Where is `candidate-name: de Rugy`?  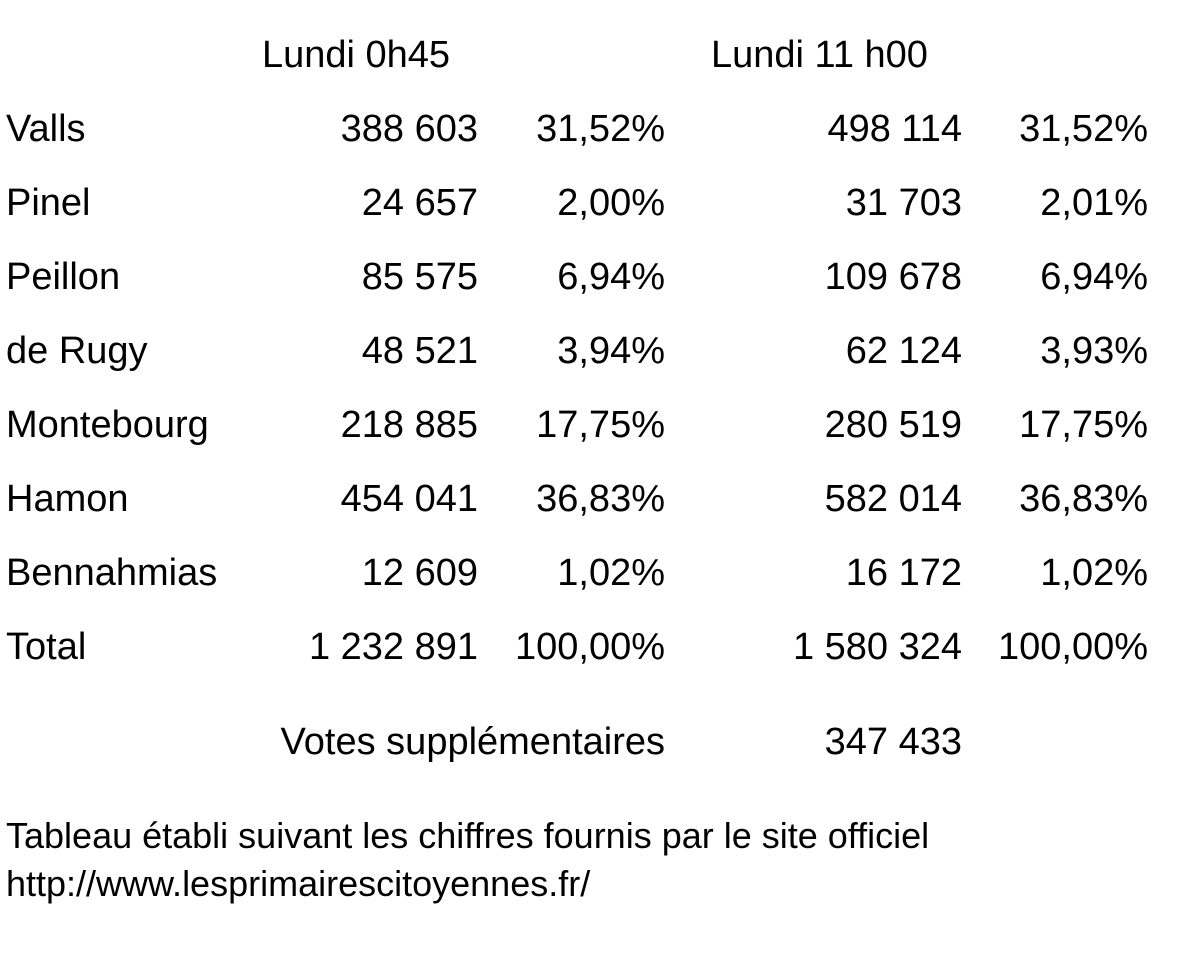
candidate-name: de Rugy is located at coordinates (77, 351).